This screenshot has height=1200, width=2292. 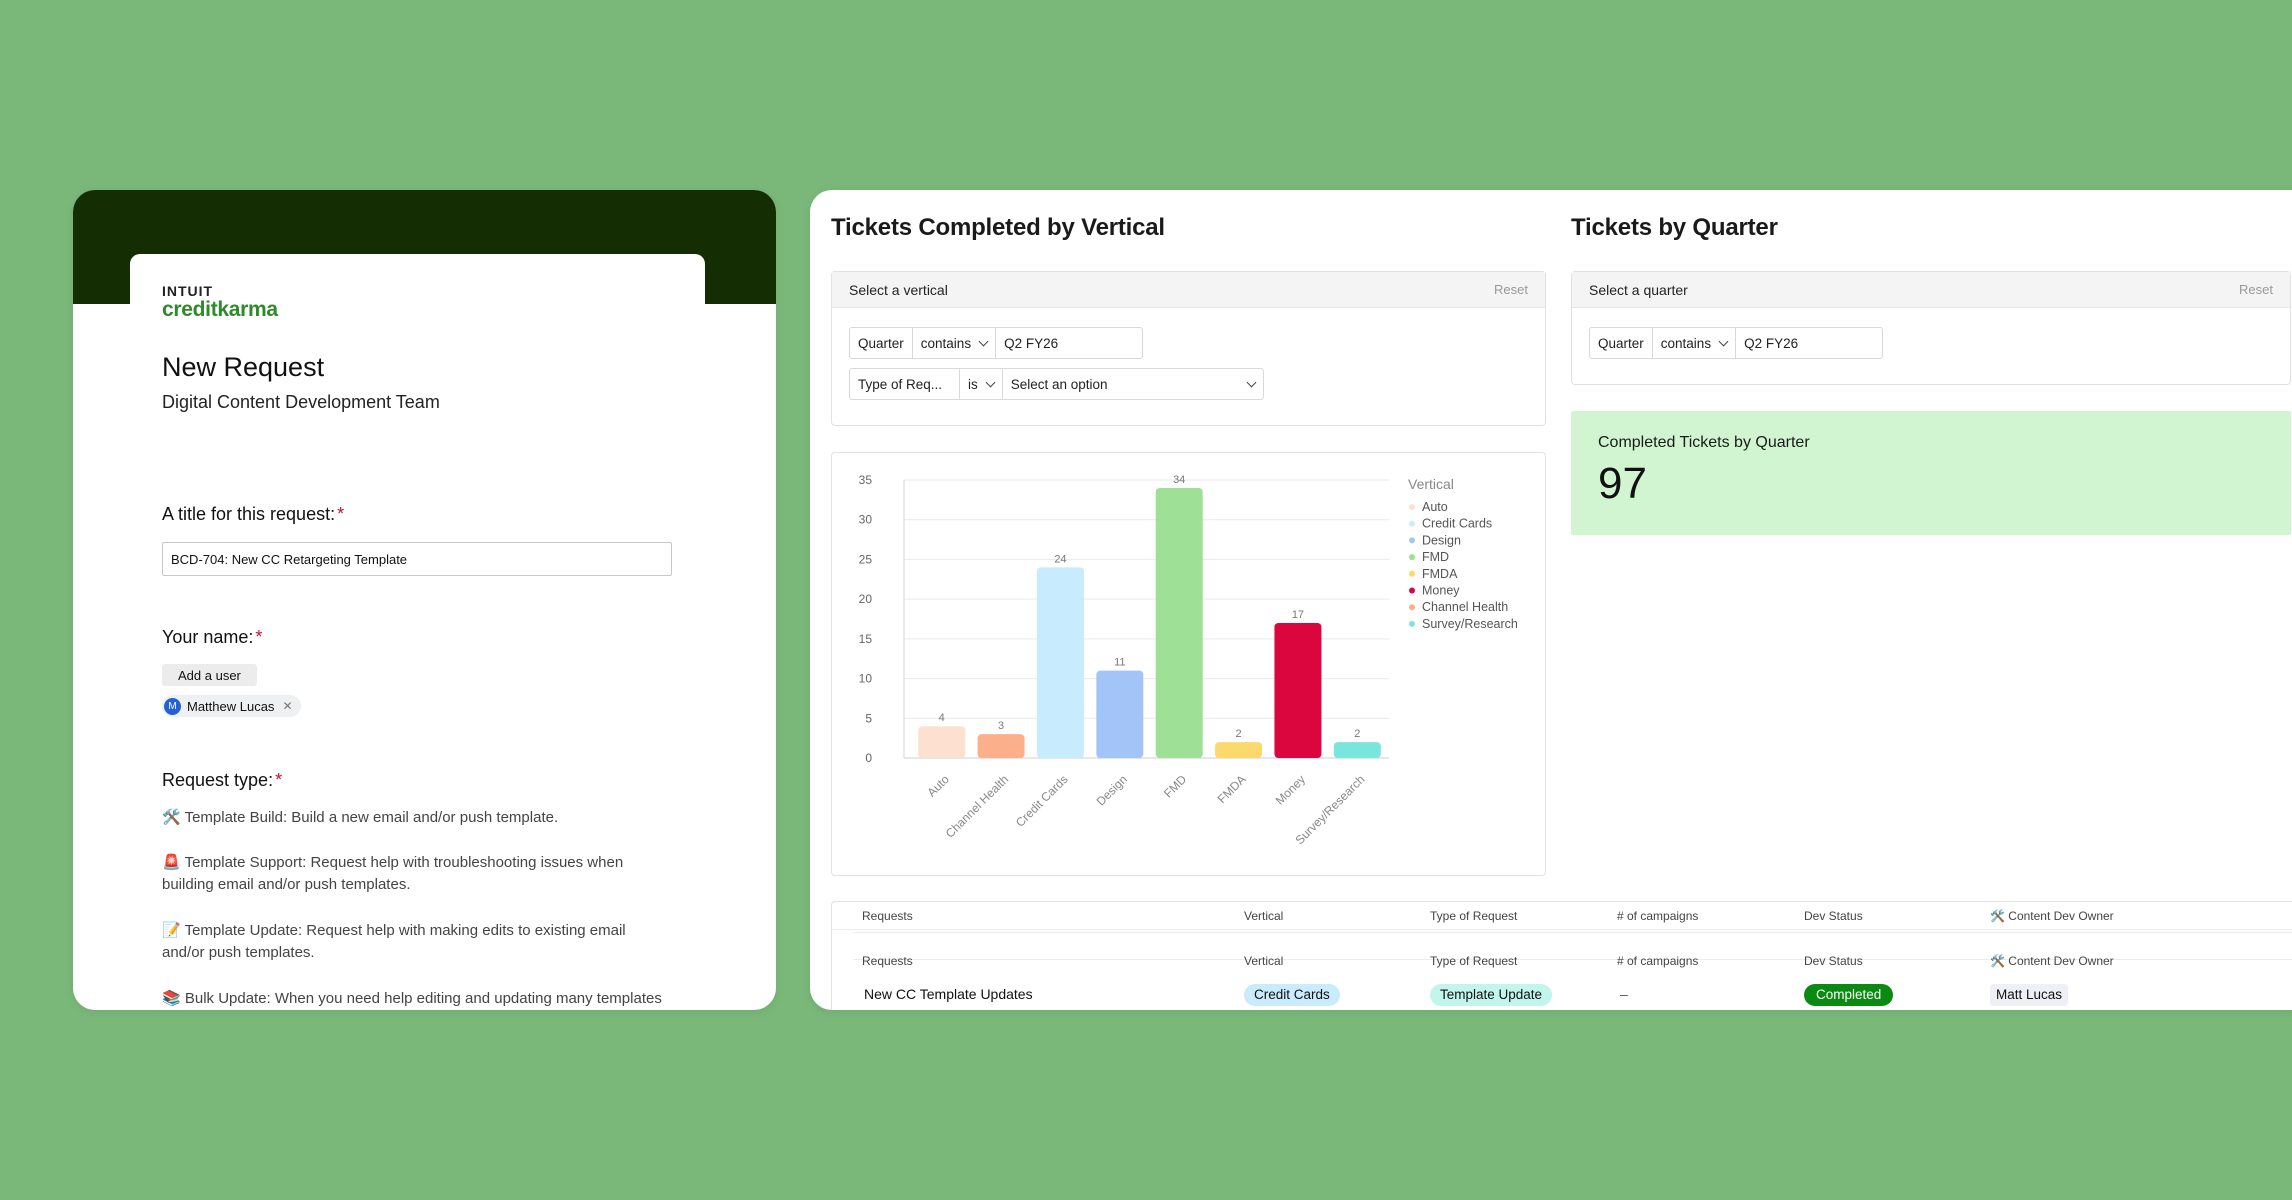 I want to click on remove-user-icon: ✕, so click(x=287, y=706).